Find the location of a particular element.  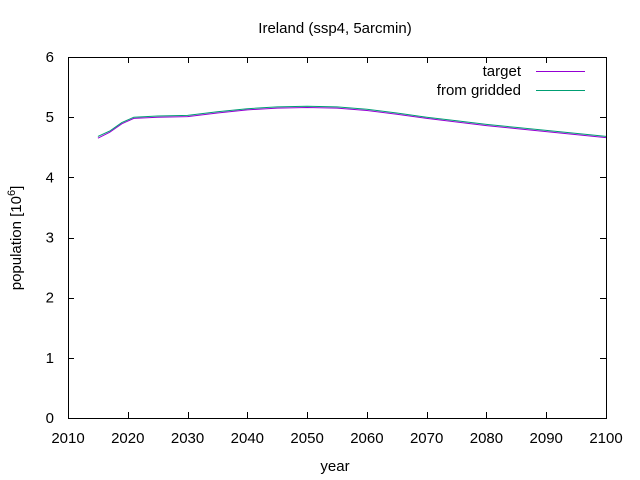

y-axis-label-close: ] is located at coordinates (16, 188).